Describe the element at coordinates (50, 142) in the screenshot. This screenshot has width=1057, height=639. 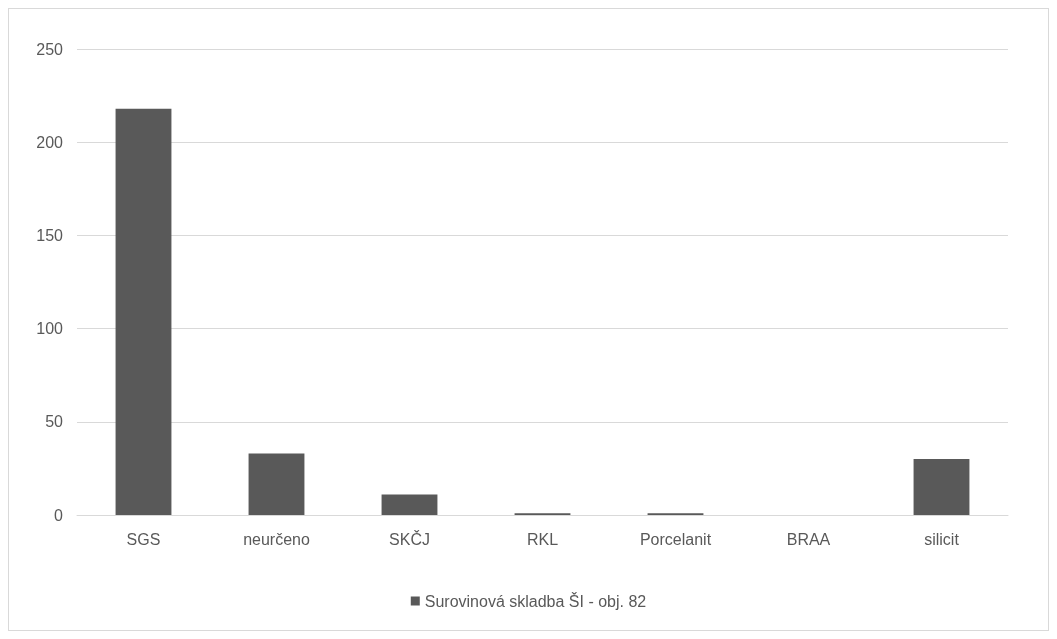
I see `y-tick-label: 200` at that location.